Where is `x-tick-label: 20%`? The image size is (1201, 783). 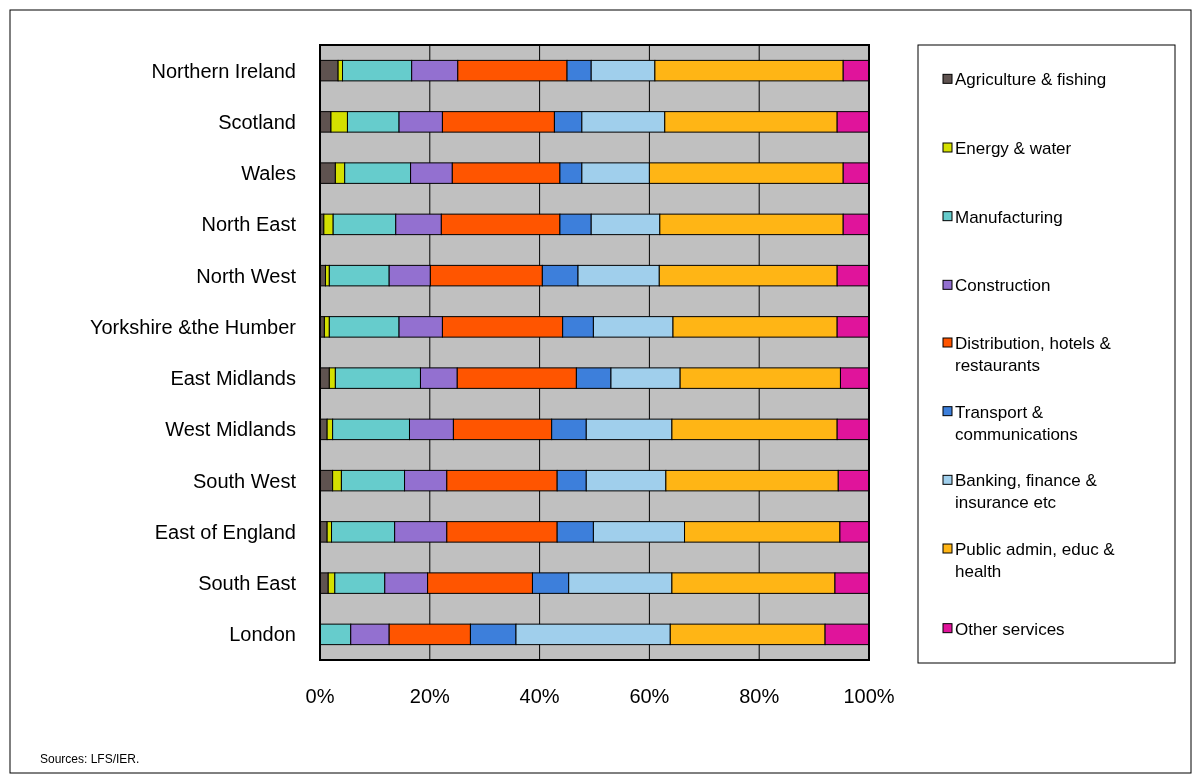 x-tick-label: 20% is located at coordinates (430, 696).